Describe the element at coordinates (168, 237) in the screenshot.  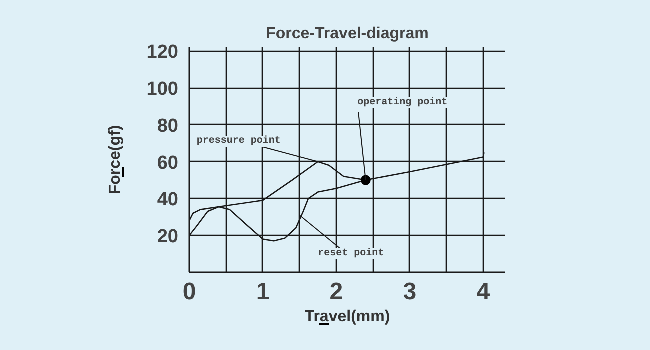
I see `y-tick-label: 20` at that location.